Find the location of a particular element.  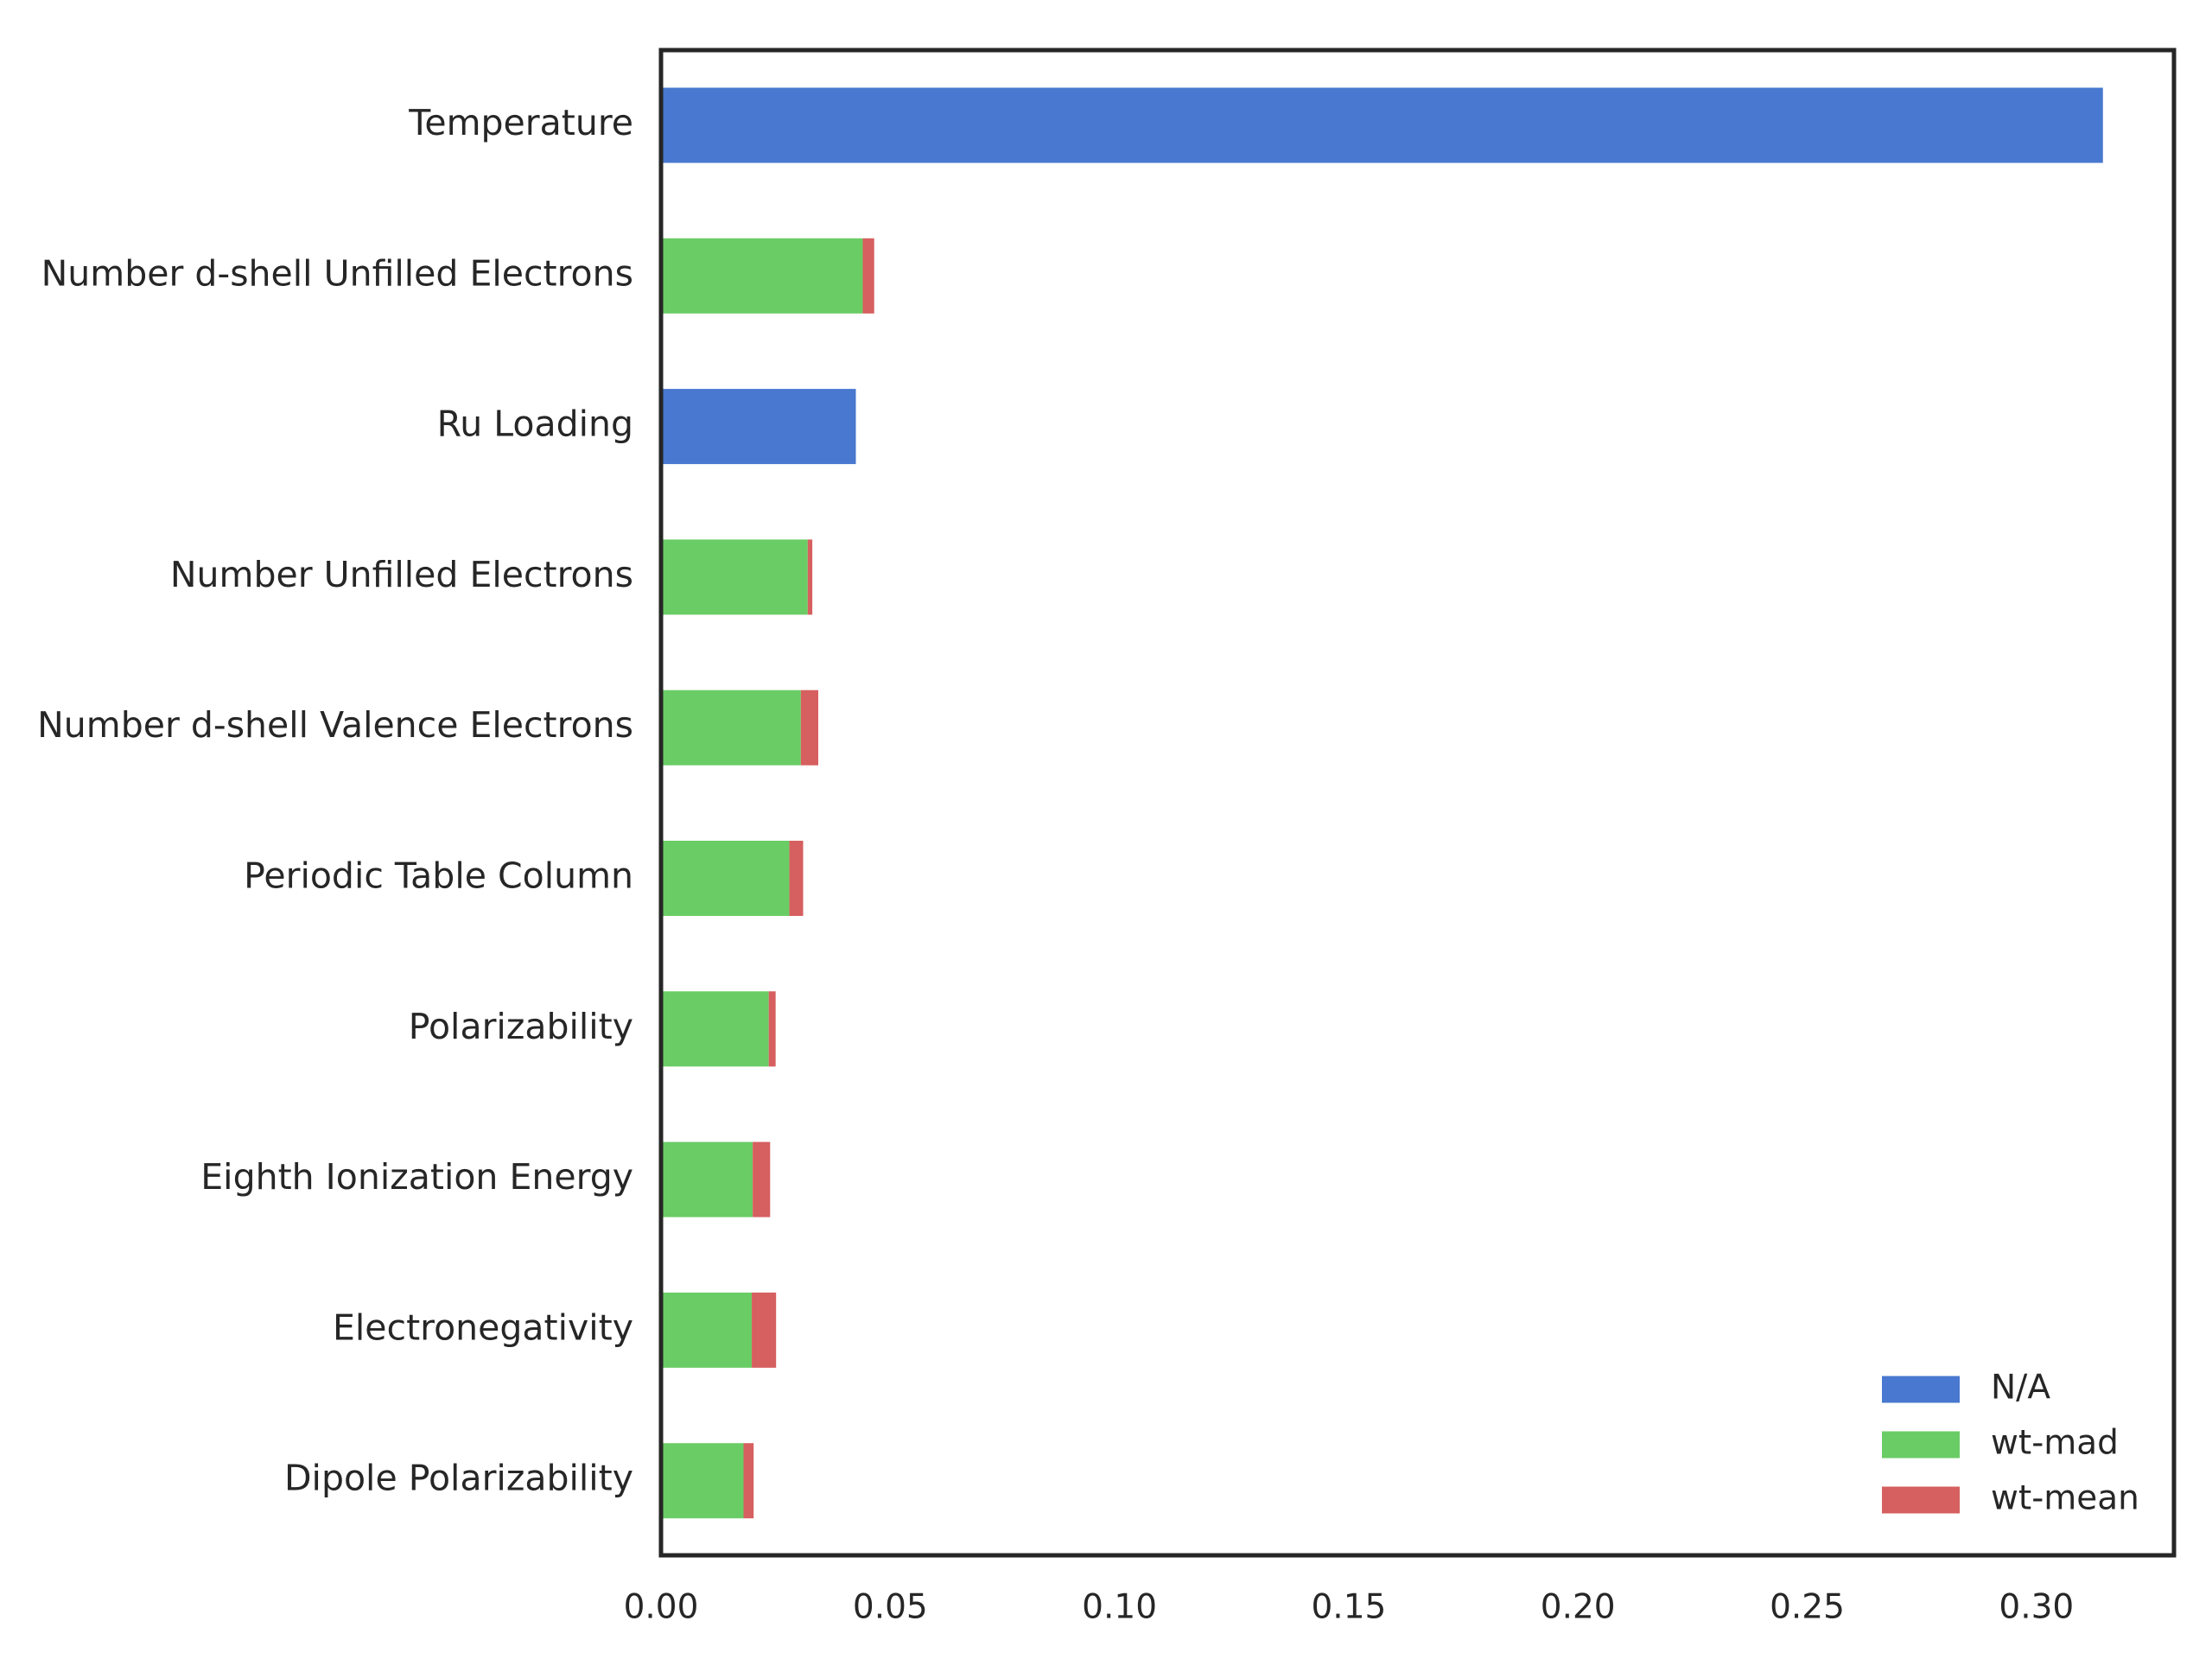

x-axis-ticks: 0.00 0.05 0.10 0.15 0.20 0.25 0.30 is located at coordinates (1349, 1607).